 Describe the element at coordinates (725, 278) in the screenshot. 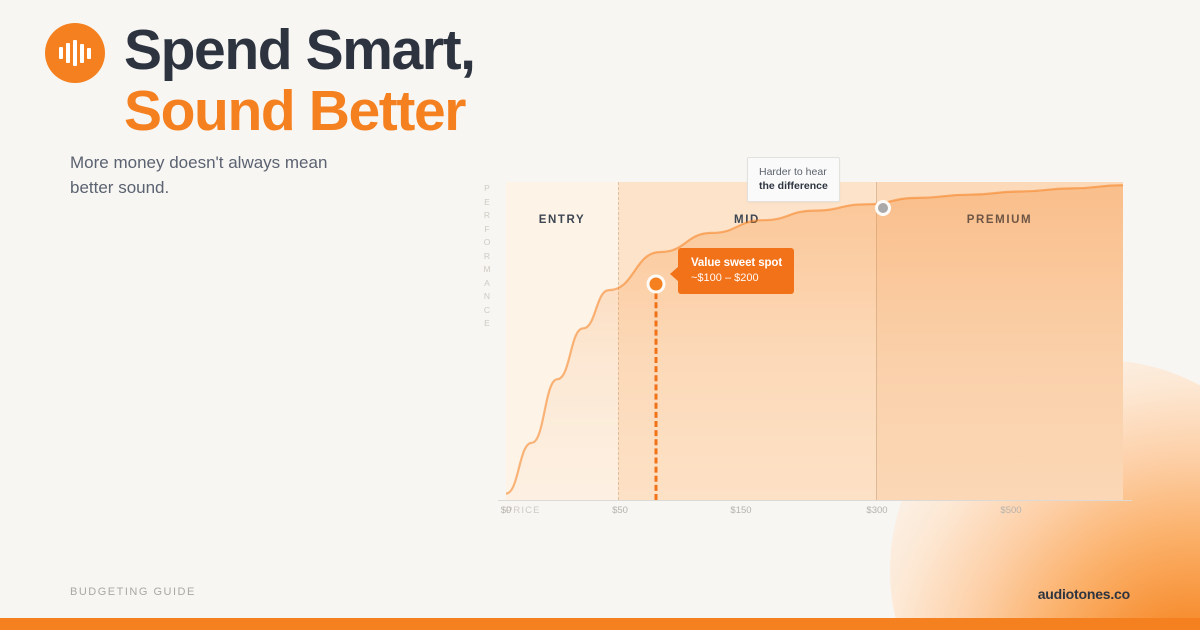

I see `sweet-spot-tooltip-detail: ~$100 – $200` at that location.